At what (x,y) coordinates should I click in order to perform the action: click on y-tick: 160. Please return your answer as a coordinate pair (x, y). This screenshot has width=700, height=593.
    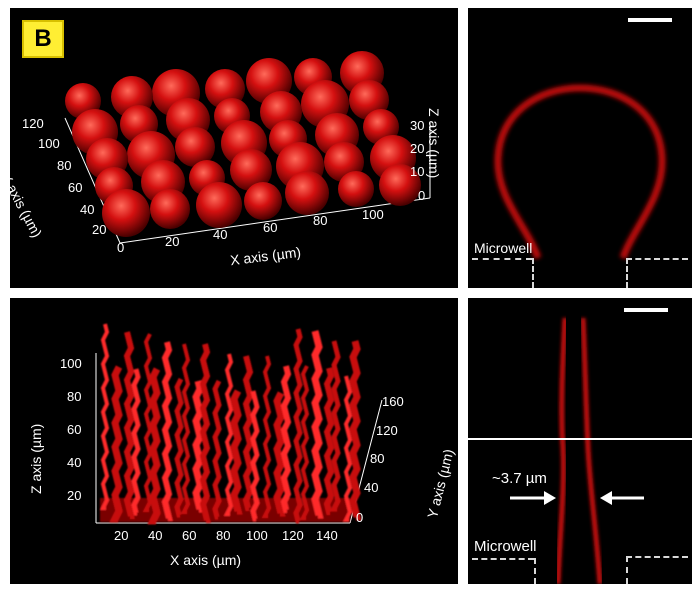
    Looking at the image, I should click on (393, 401).